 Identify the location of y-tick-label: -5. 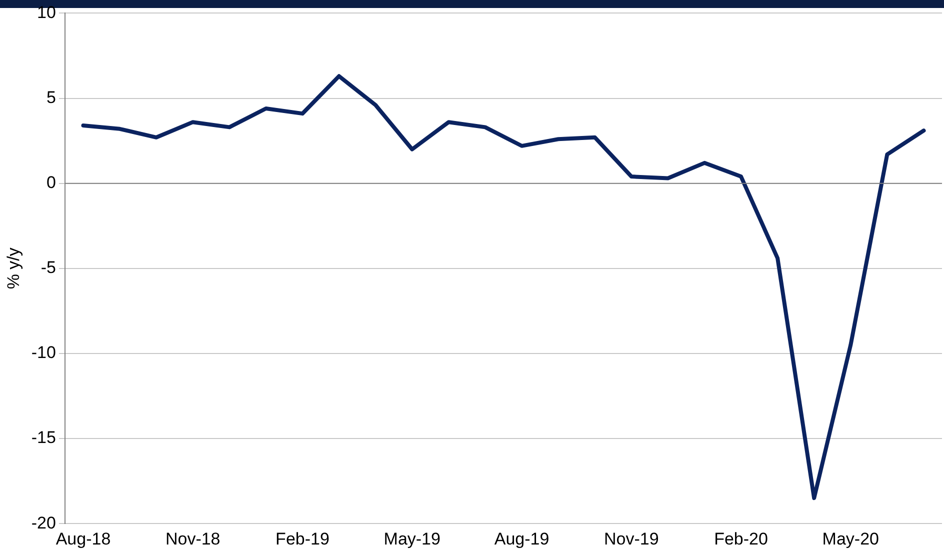
(48, 268).